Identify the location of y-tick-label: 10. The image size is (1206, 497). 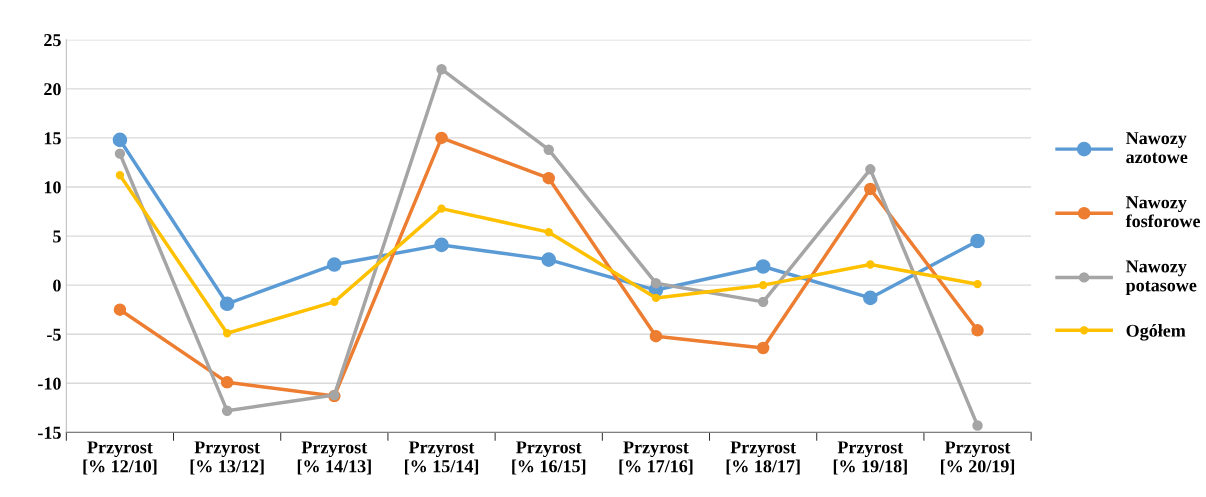
(52, 187).